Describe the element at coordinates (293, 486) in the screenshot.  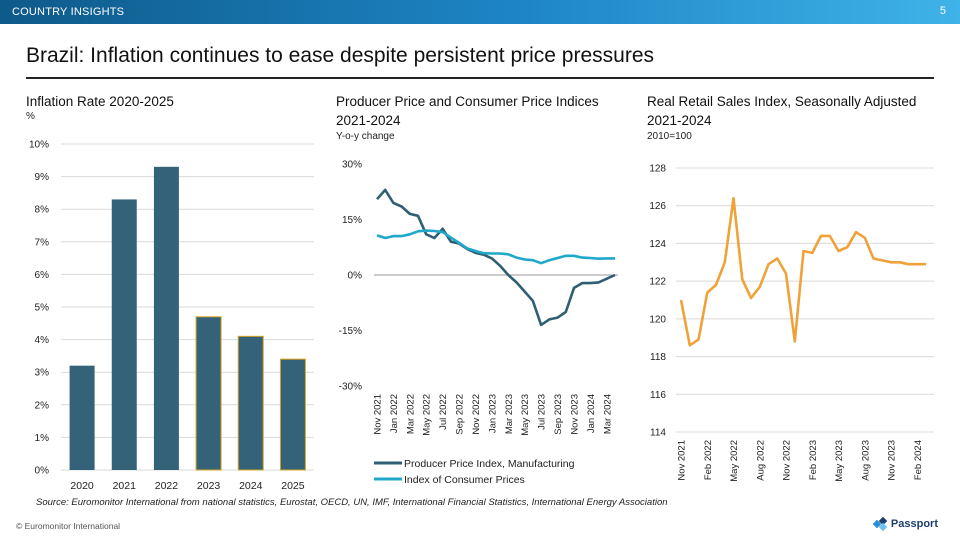
I see `x-tick-label: 2025` at that location.